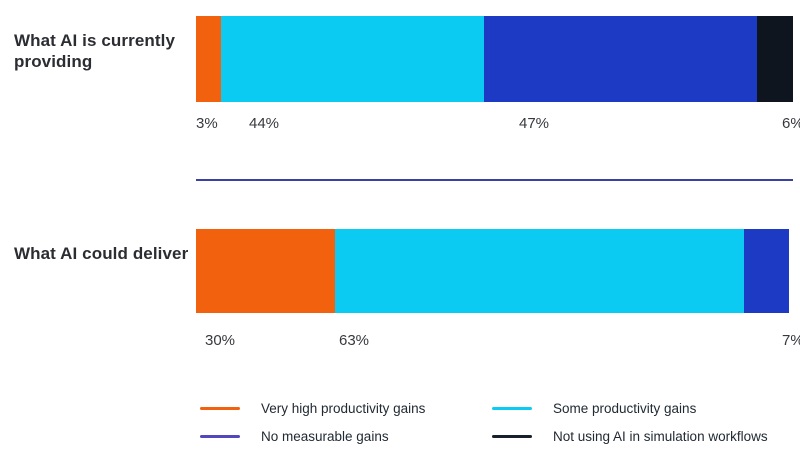  I want to click on segment-value-label: 44%, so click(264, 123).